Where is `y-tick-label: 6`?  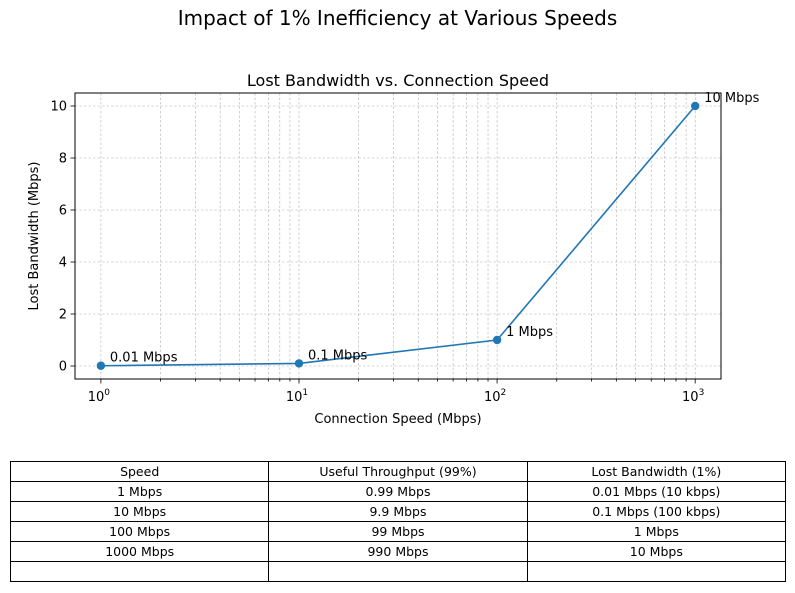
y-tick-label: 6 is located at coordinates (63, 211).